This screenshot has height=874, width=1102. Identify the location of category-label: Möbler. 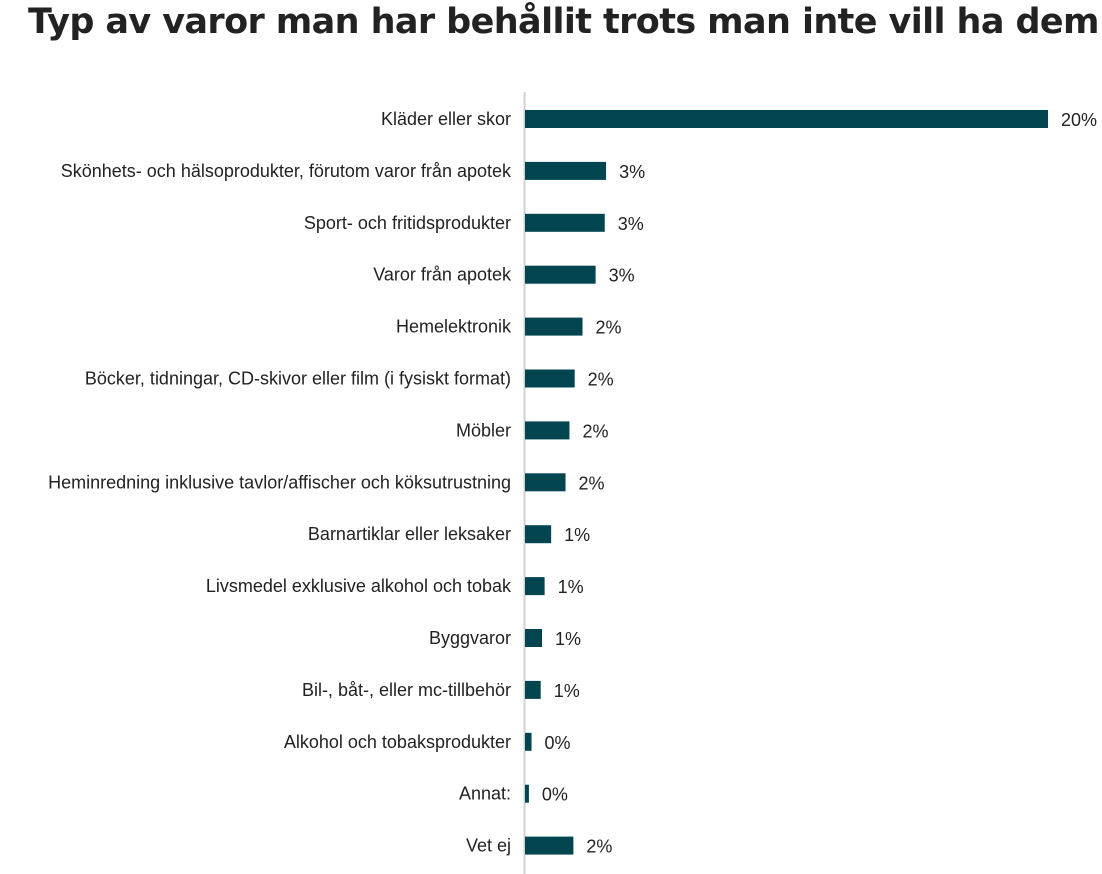
(483, 430).